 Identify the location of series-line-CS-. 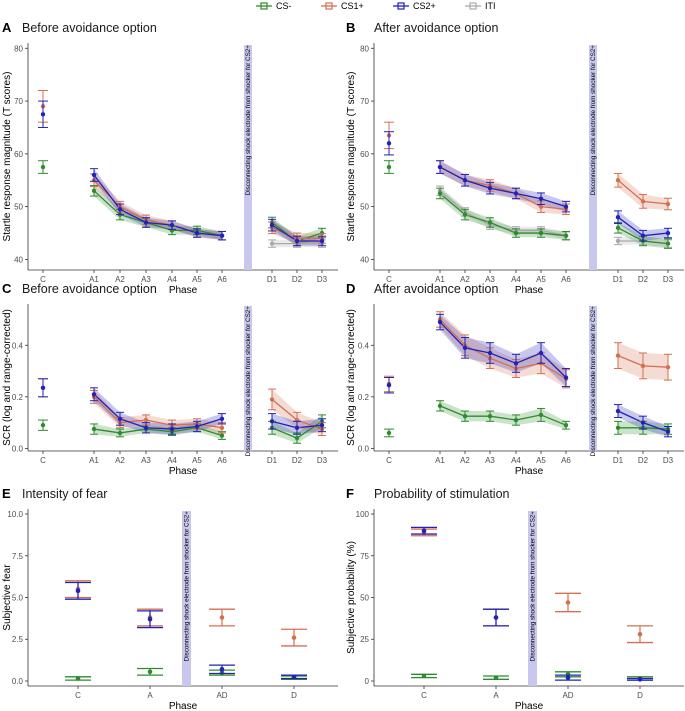
(503, 214).